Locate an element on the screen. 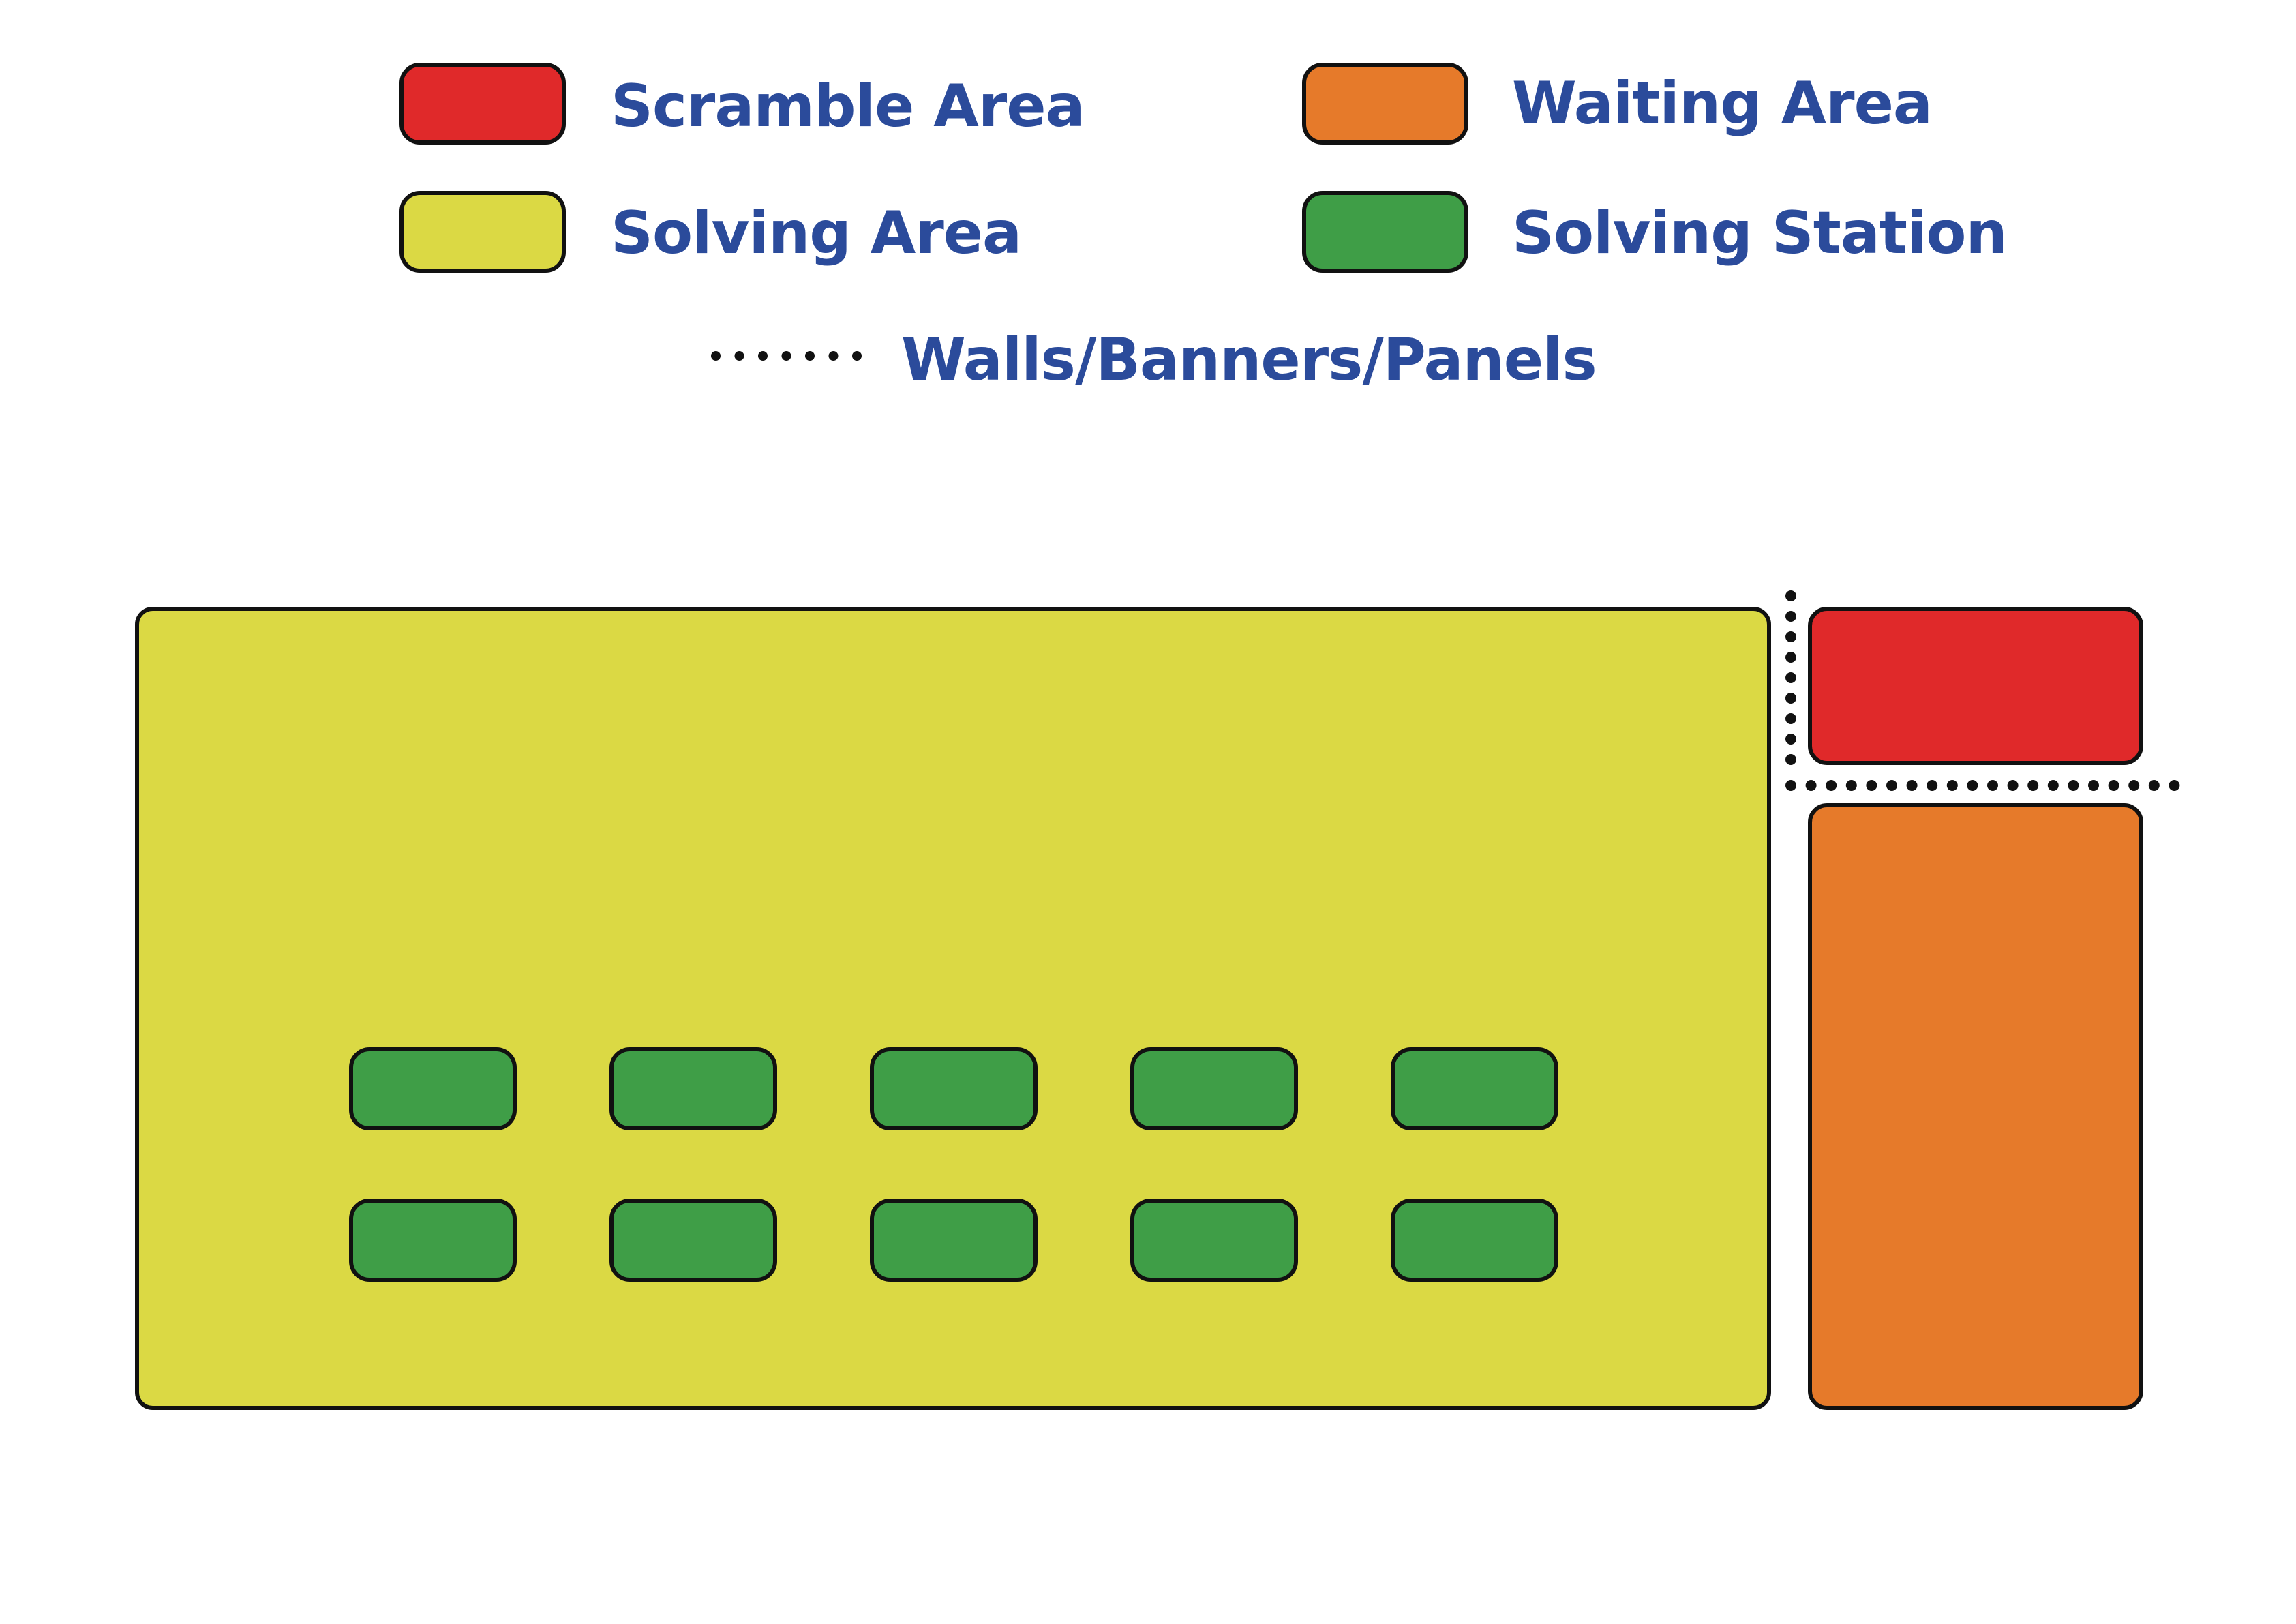 Image resolution: width=2296 pixels, height=1624 pixels. walls-dotted-line-swatch is located at coordinates (786, 356).